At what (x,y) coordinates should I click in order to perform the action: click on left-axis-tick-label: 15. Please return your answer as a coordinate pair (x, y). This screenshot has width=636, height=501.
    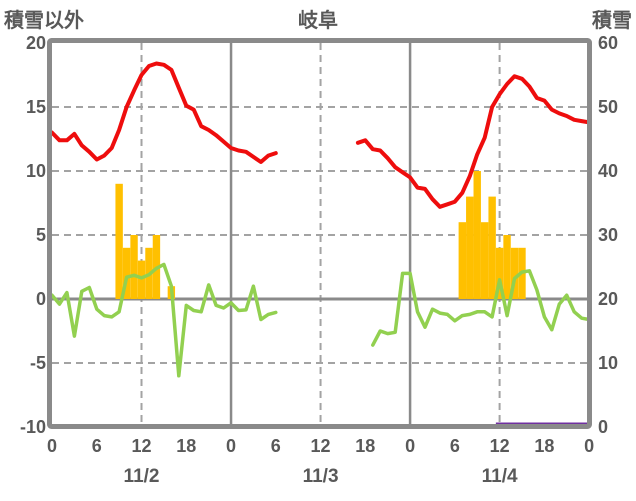
    Looking at the image, I should click on (35, 107).